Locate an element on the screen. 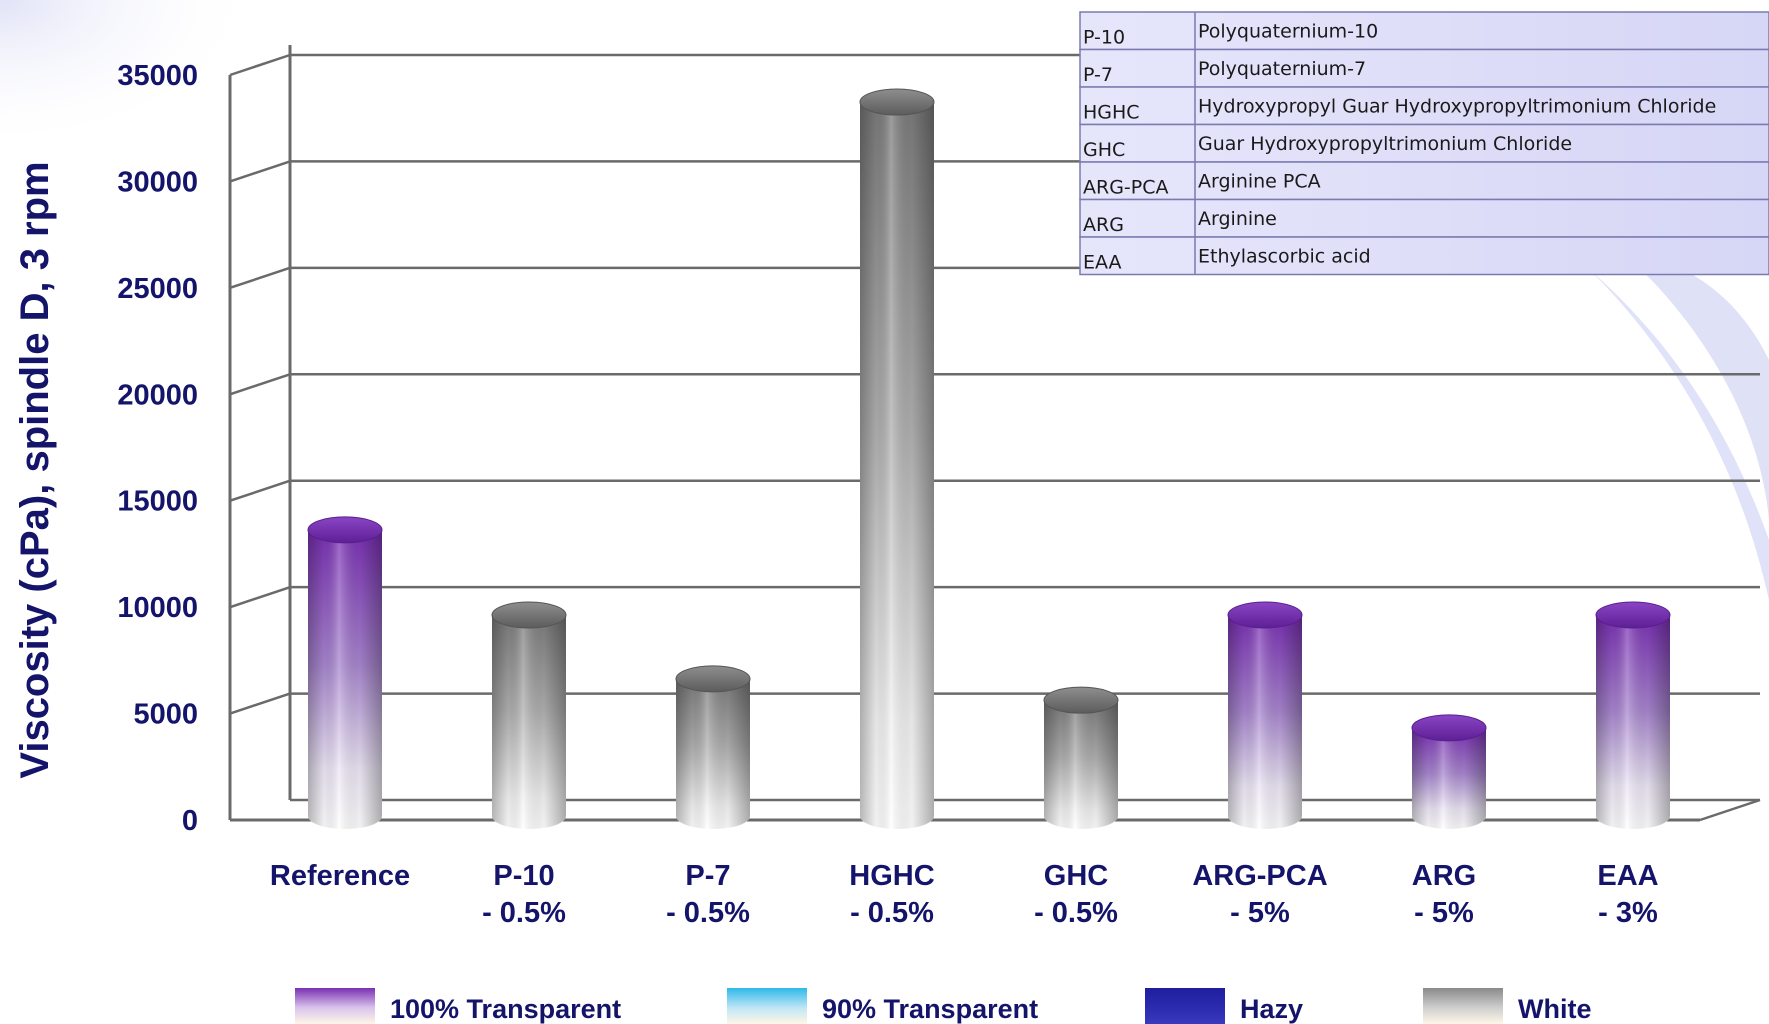 The width and height of the screenshot is (1769, 1024). x-tick-label: HGHC is located at coordinates (891, 876).